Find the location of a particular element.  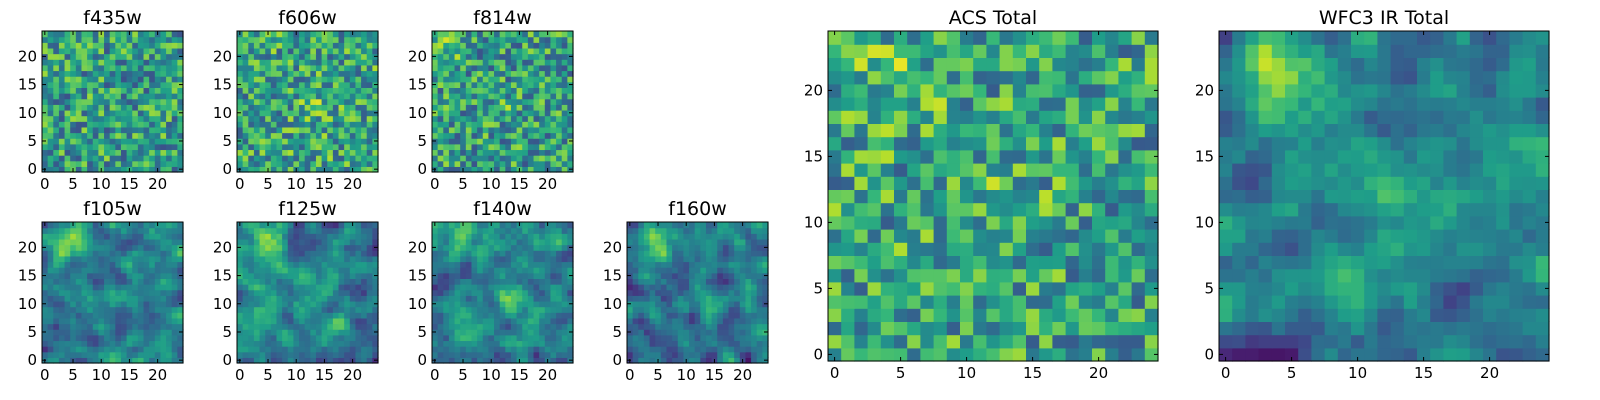

x-tick-label: 15 is located at coordinates (129, 375).